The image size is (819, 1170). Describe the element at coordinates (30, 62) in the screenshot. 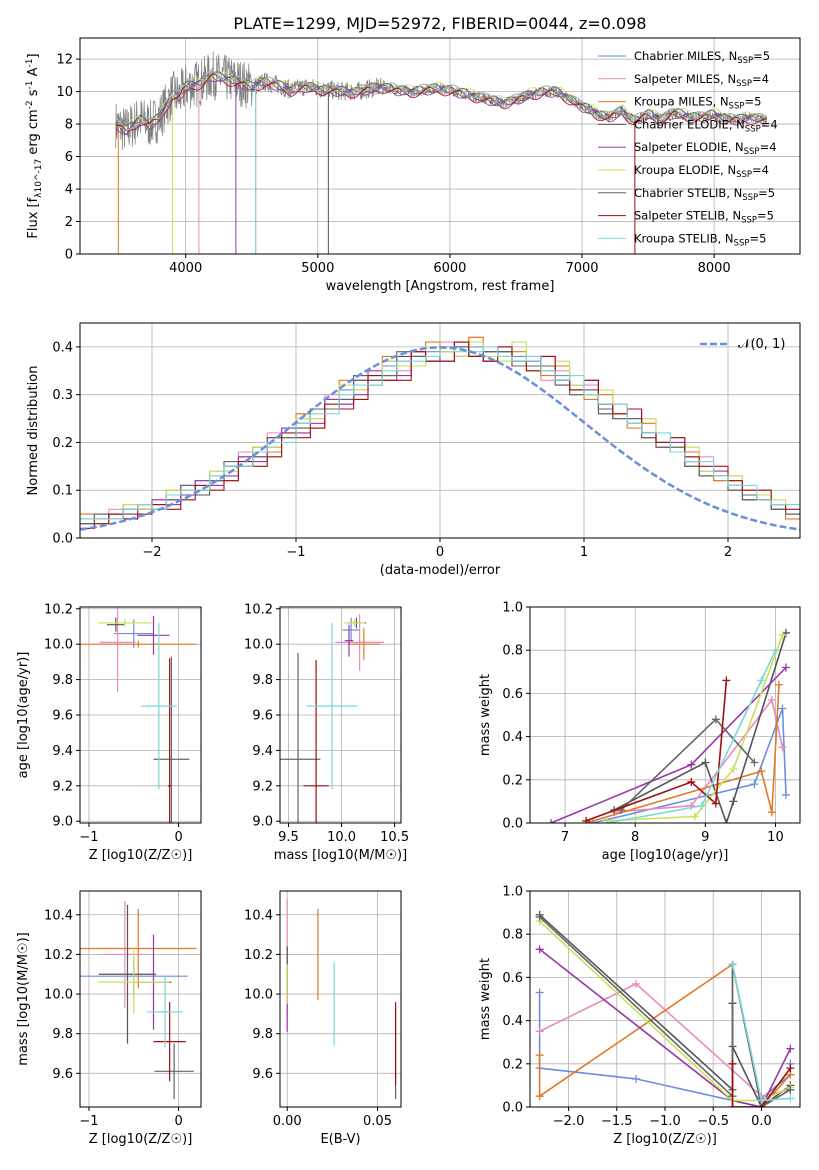

I see `label-segment: -1` at that location.